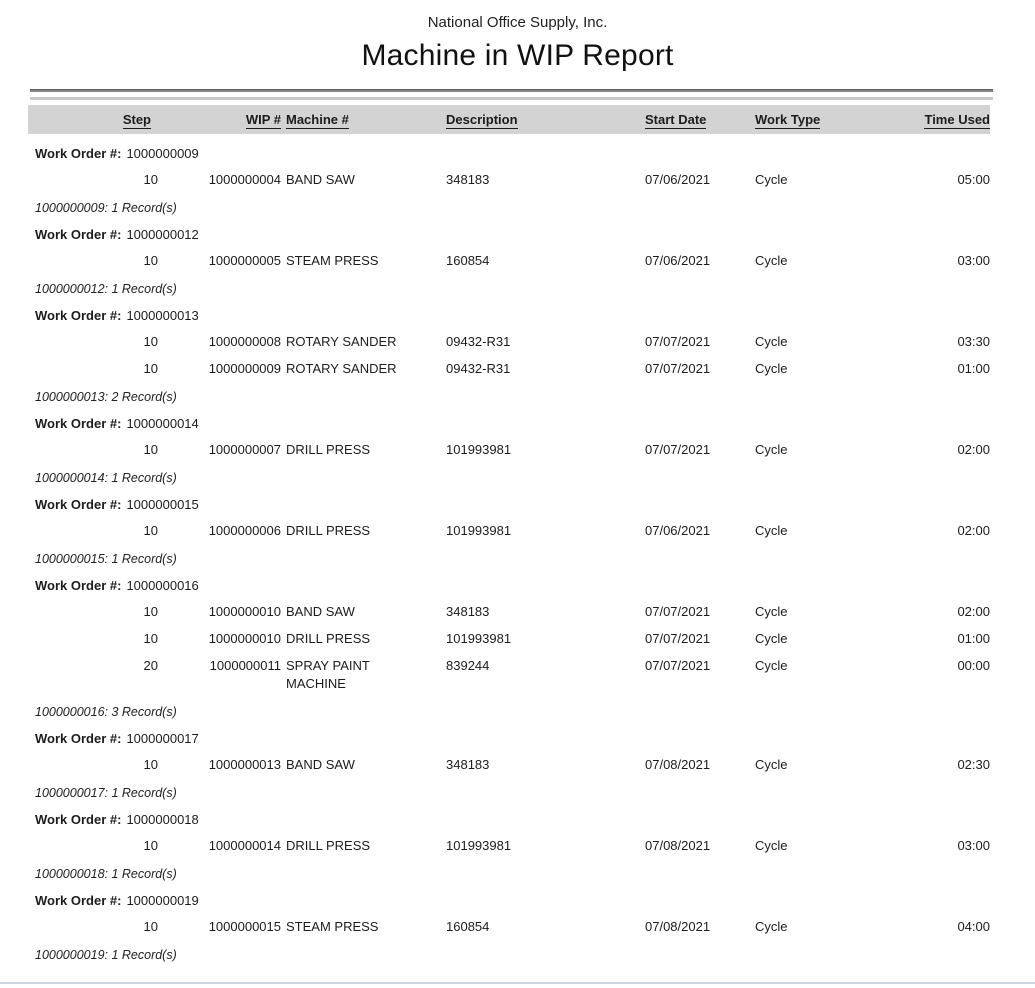 The width and height of the screenshot is (1035, 988). Describe the element at coordinates (510, 819) in the screenshot. I see `work-order-header: Work Order #: 1000000018` at that location.